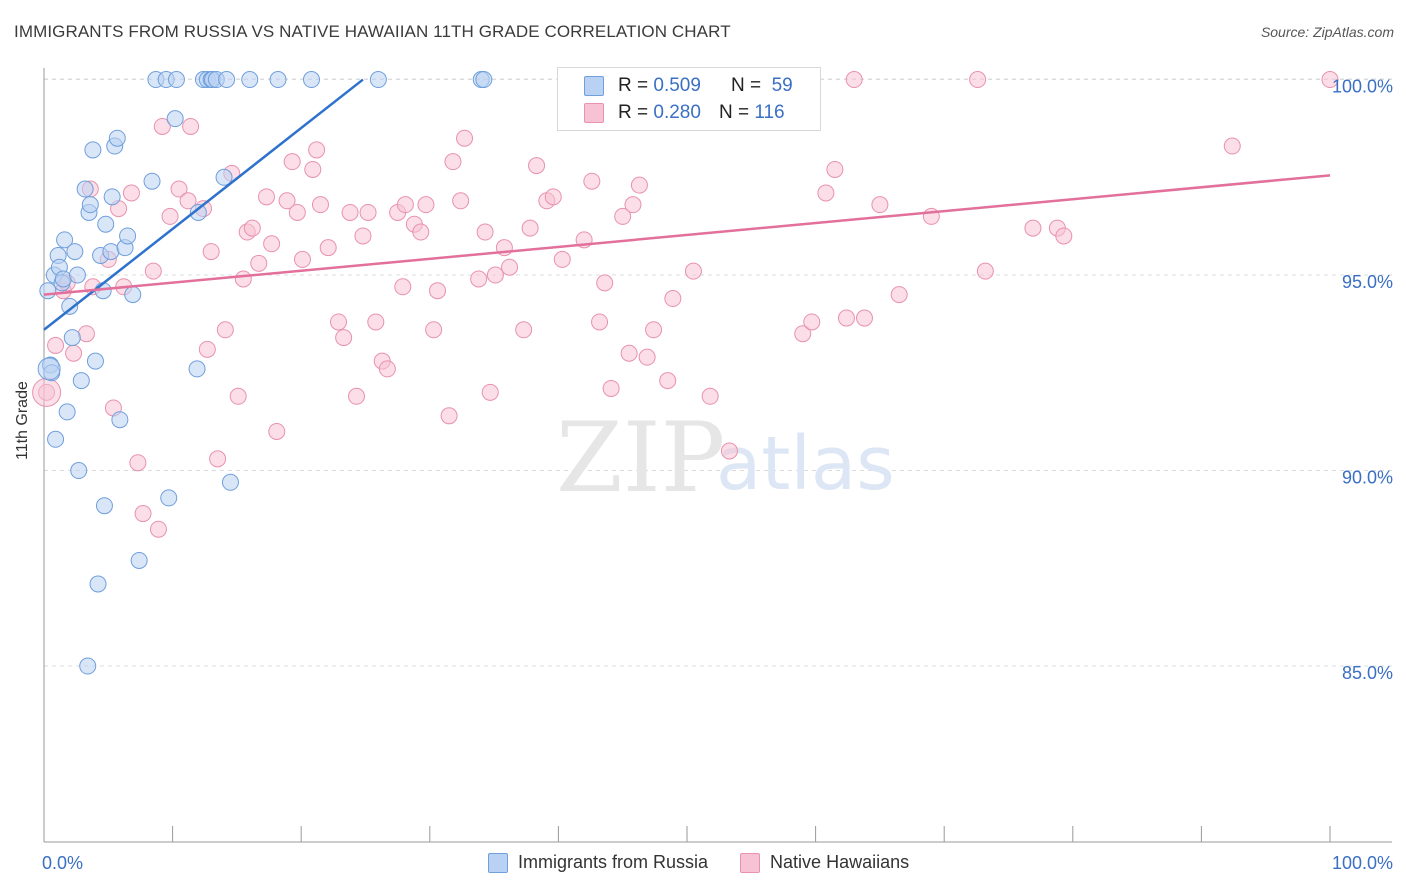 The height and width of the screenshot is (892, 1406). What do you see at coordinates (62, 863) in the screenshot?
I see `x-tick-label-min: 0.0%` at bounding box center [62, 863].